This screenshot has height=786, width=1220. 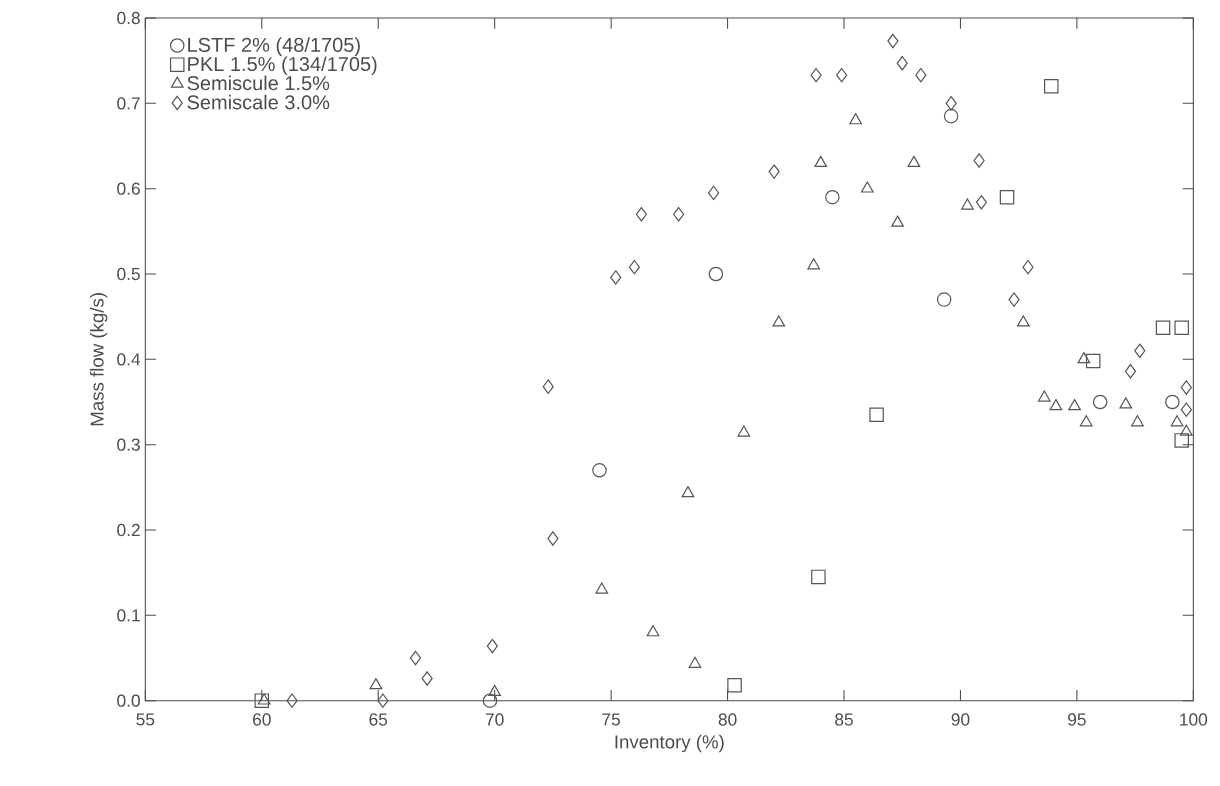 What do you see at coordinates (727, 719) in the screenshot?
I see `x-tick-label: 80` at bounding box center [727, 719].